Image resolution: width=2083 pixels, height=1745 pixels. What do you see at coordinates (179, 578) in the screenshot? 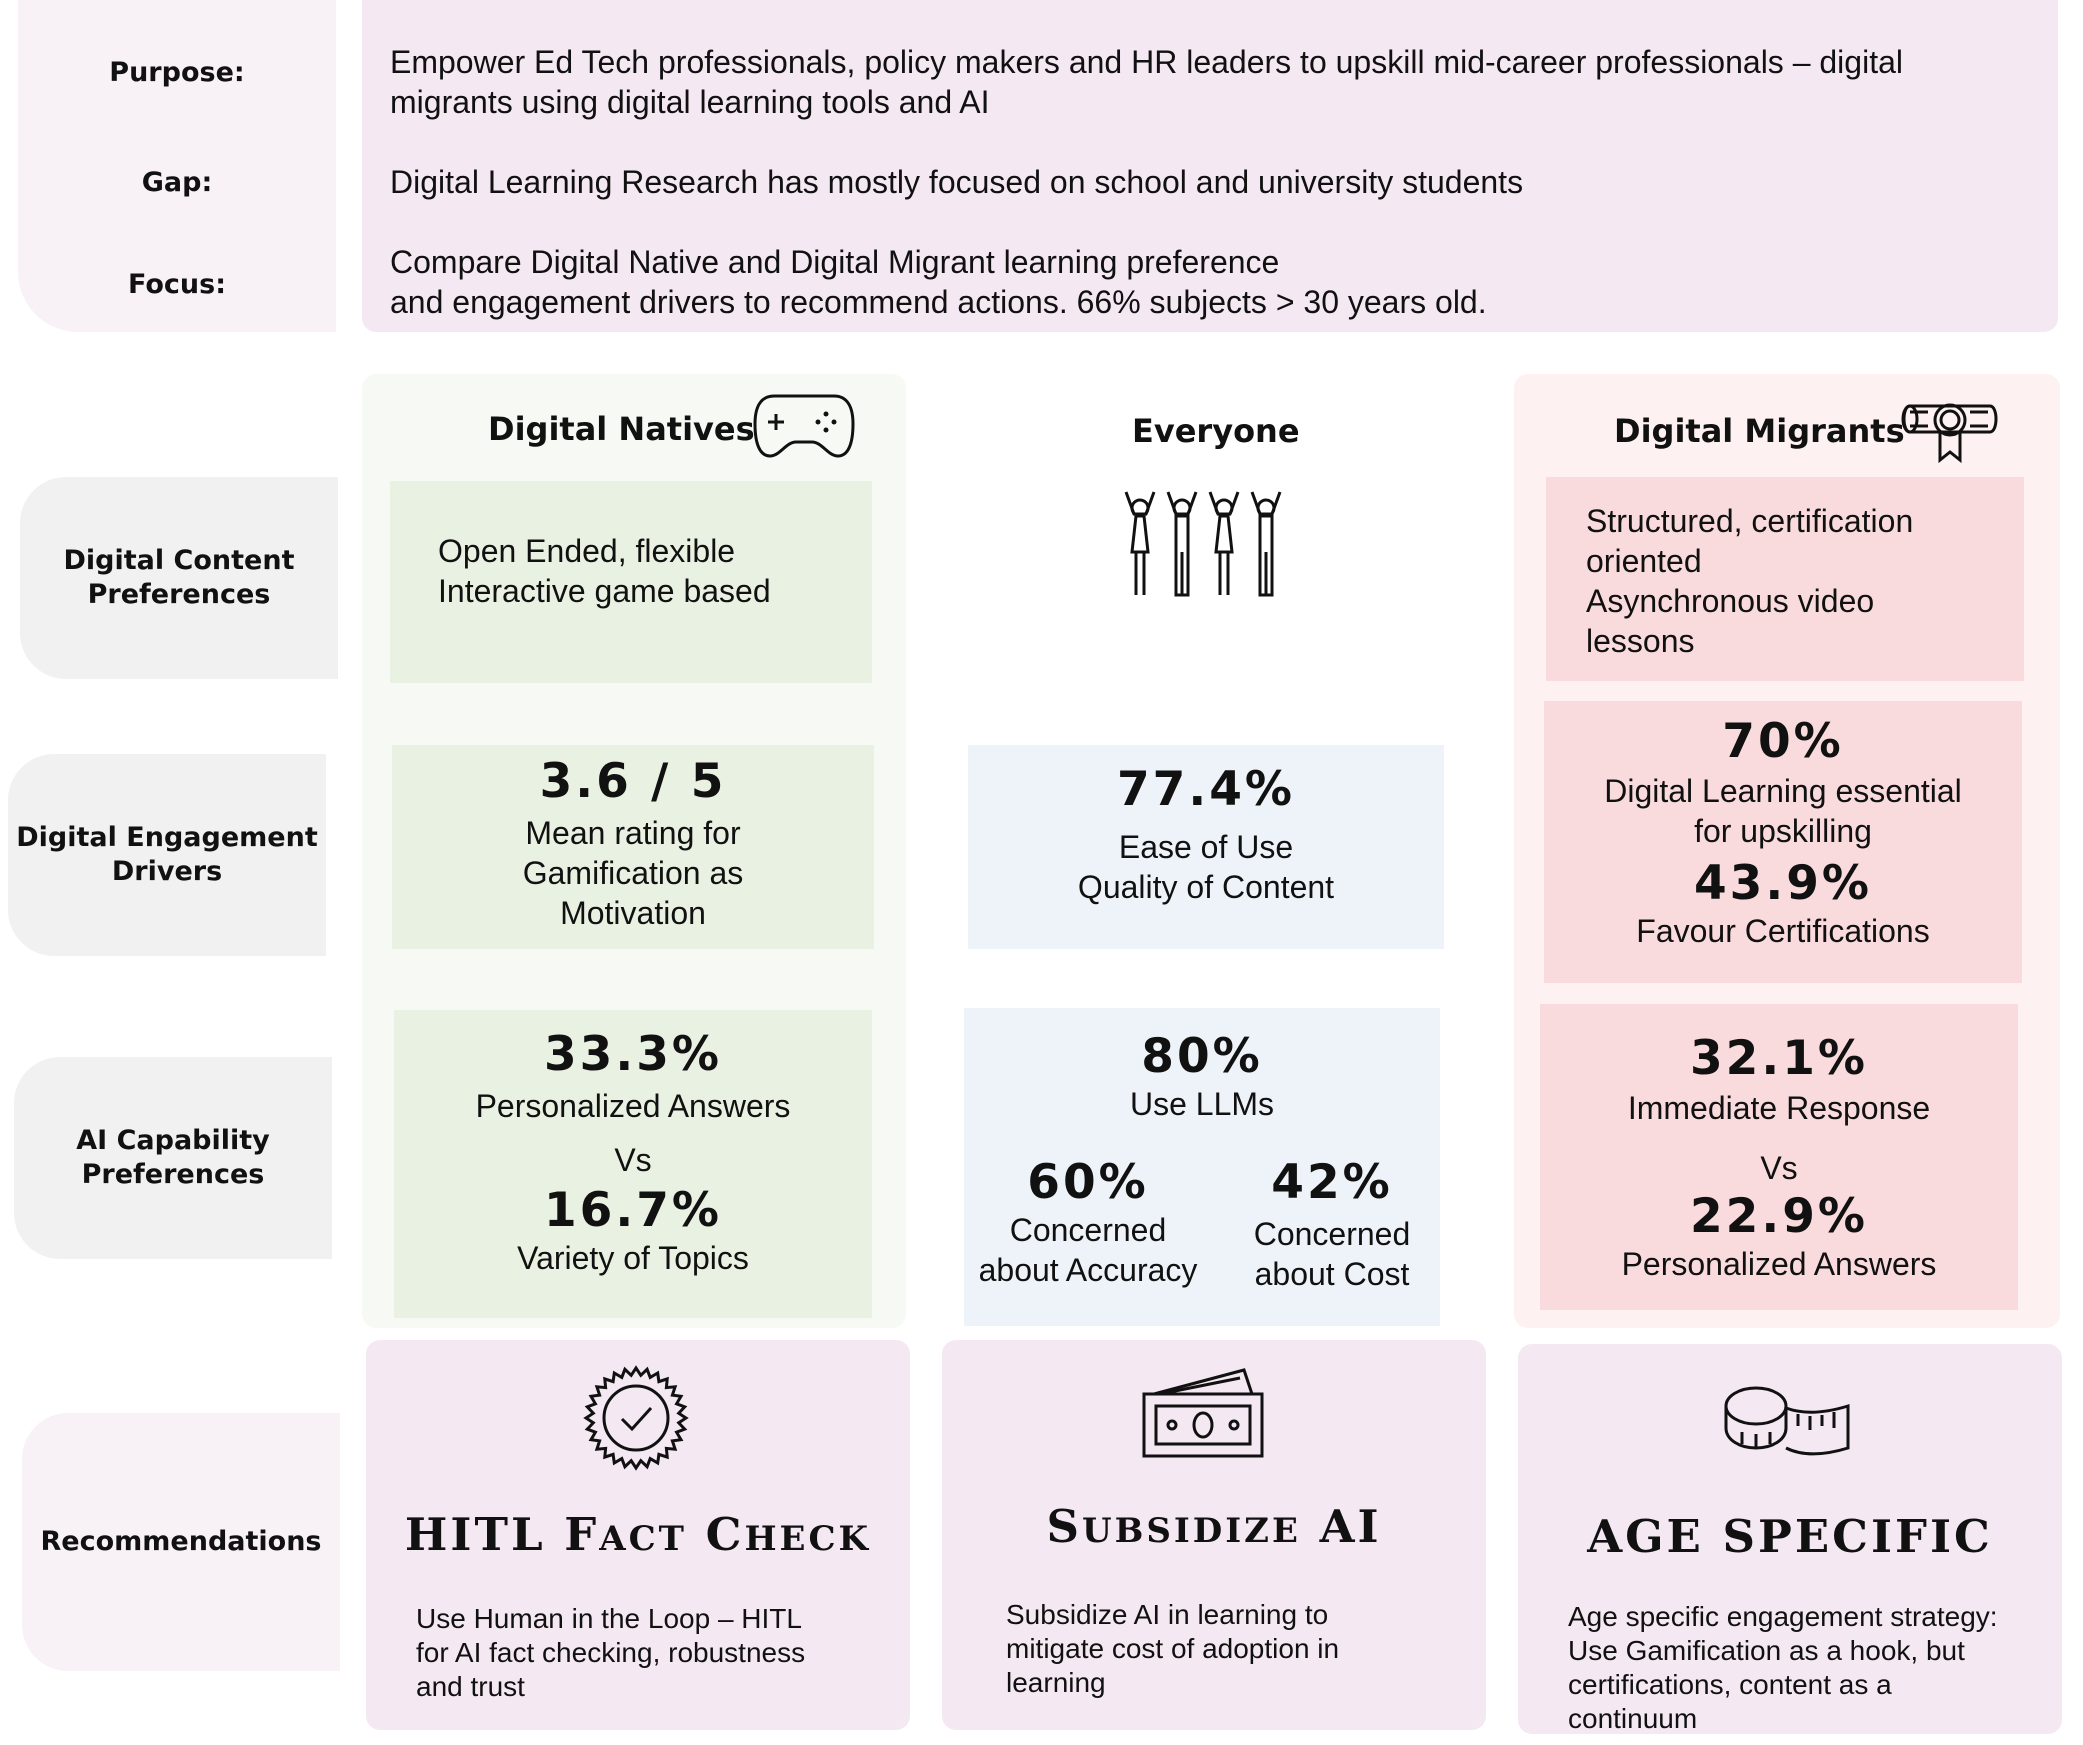
I see `row-label-content: Digital Content Preferences` at bounding box center [179, 578].